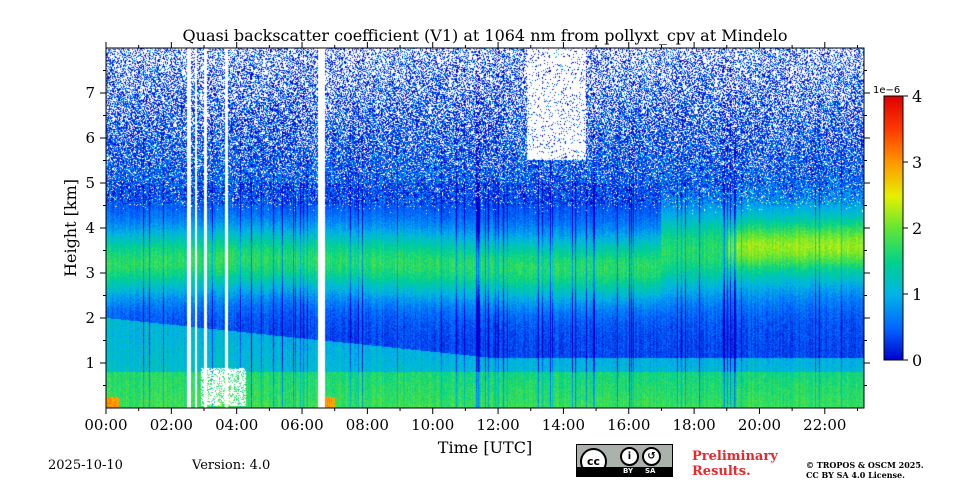 The height and width of the screenshot is (480, 960). I want to click on footer-version: Version: 4.0, so click(231, 465).